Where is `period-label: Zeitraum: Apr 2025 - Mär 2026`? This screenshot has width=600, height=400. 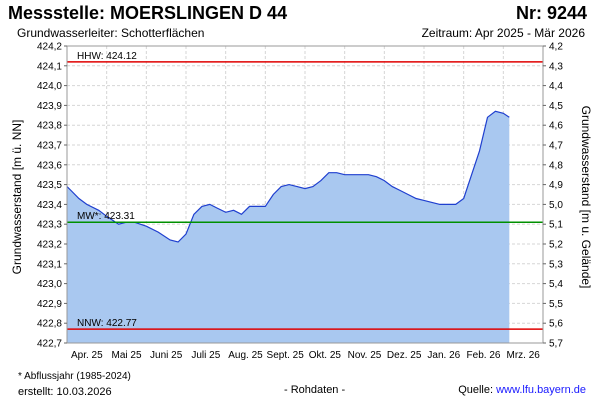
period-label: Zeitraum: Apr 2025 - Mär 2026 is located at coordinates (503, 33).